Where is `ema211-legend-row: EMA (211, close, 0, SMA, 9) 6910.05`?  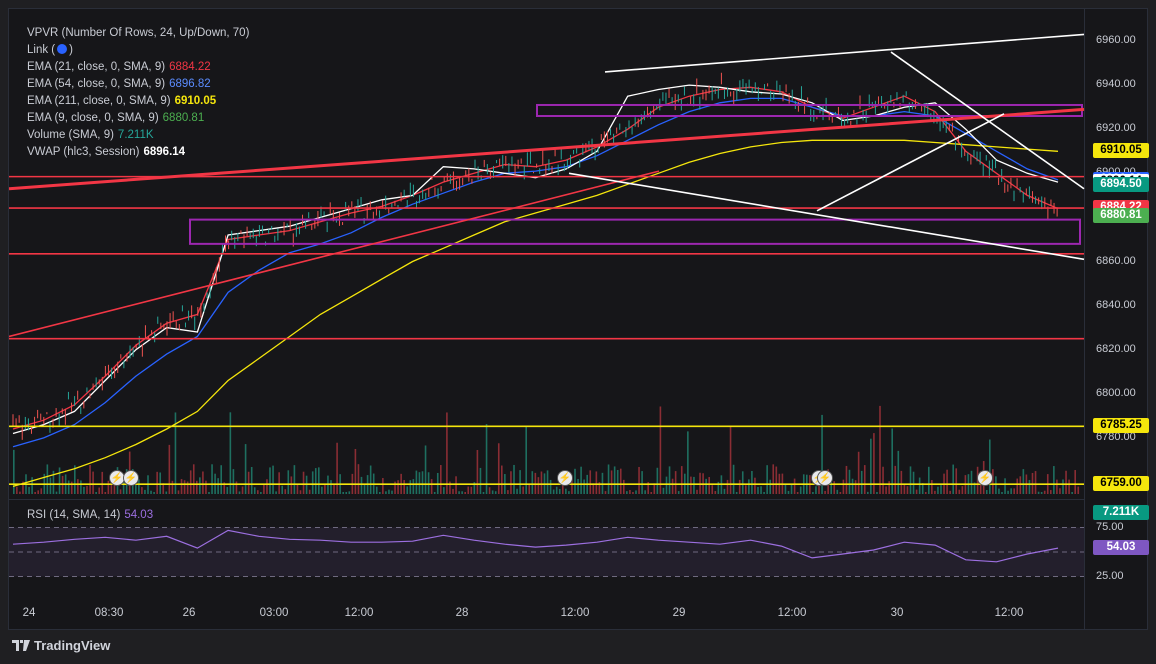
ema211-legend-row: EMA (211, close, 0, SMA, 9) 6910.05 is located at coordinates (138, 101).